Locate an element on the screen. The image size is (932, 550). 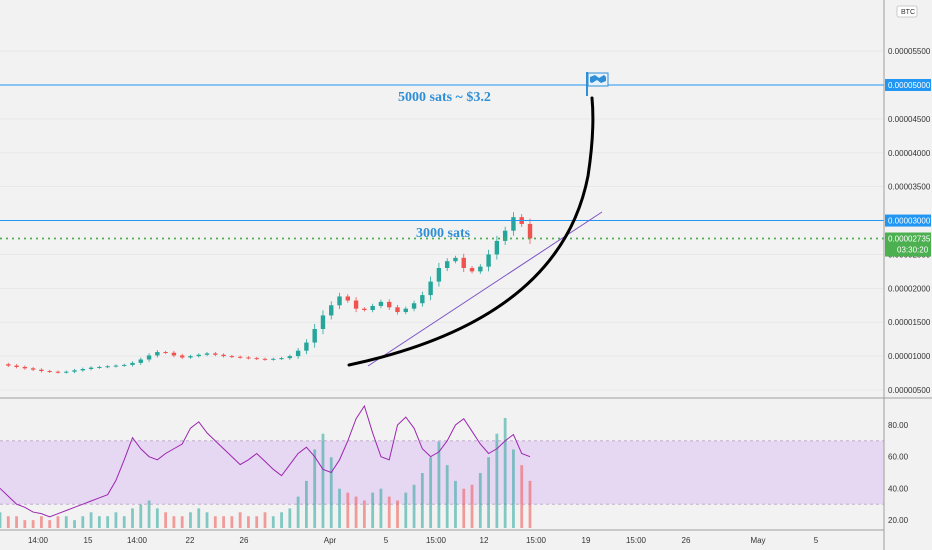
level-price-tag is located at coordinates (908, 220).